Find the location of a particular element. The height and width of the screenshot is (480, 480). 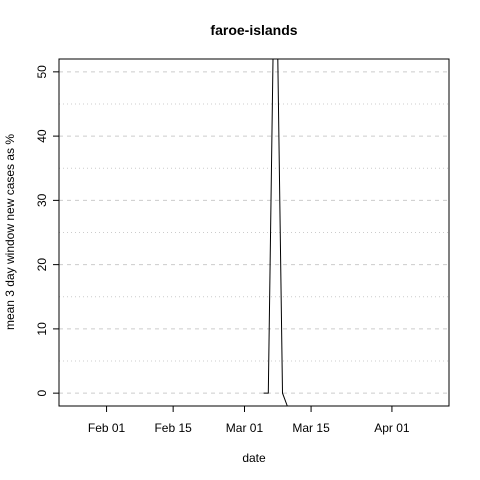

chart-title: faroe-islands is located at coordinates (253, 30).